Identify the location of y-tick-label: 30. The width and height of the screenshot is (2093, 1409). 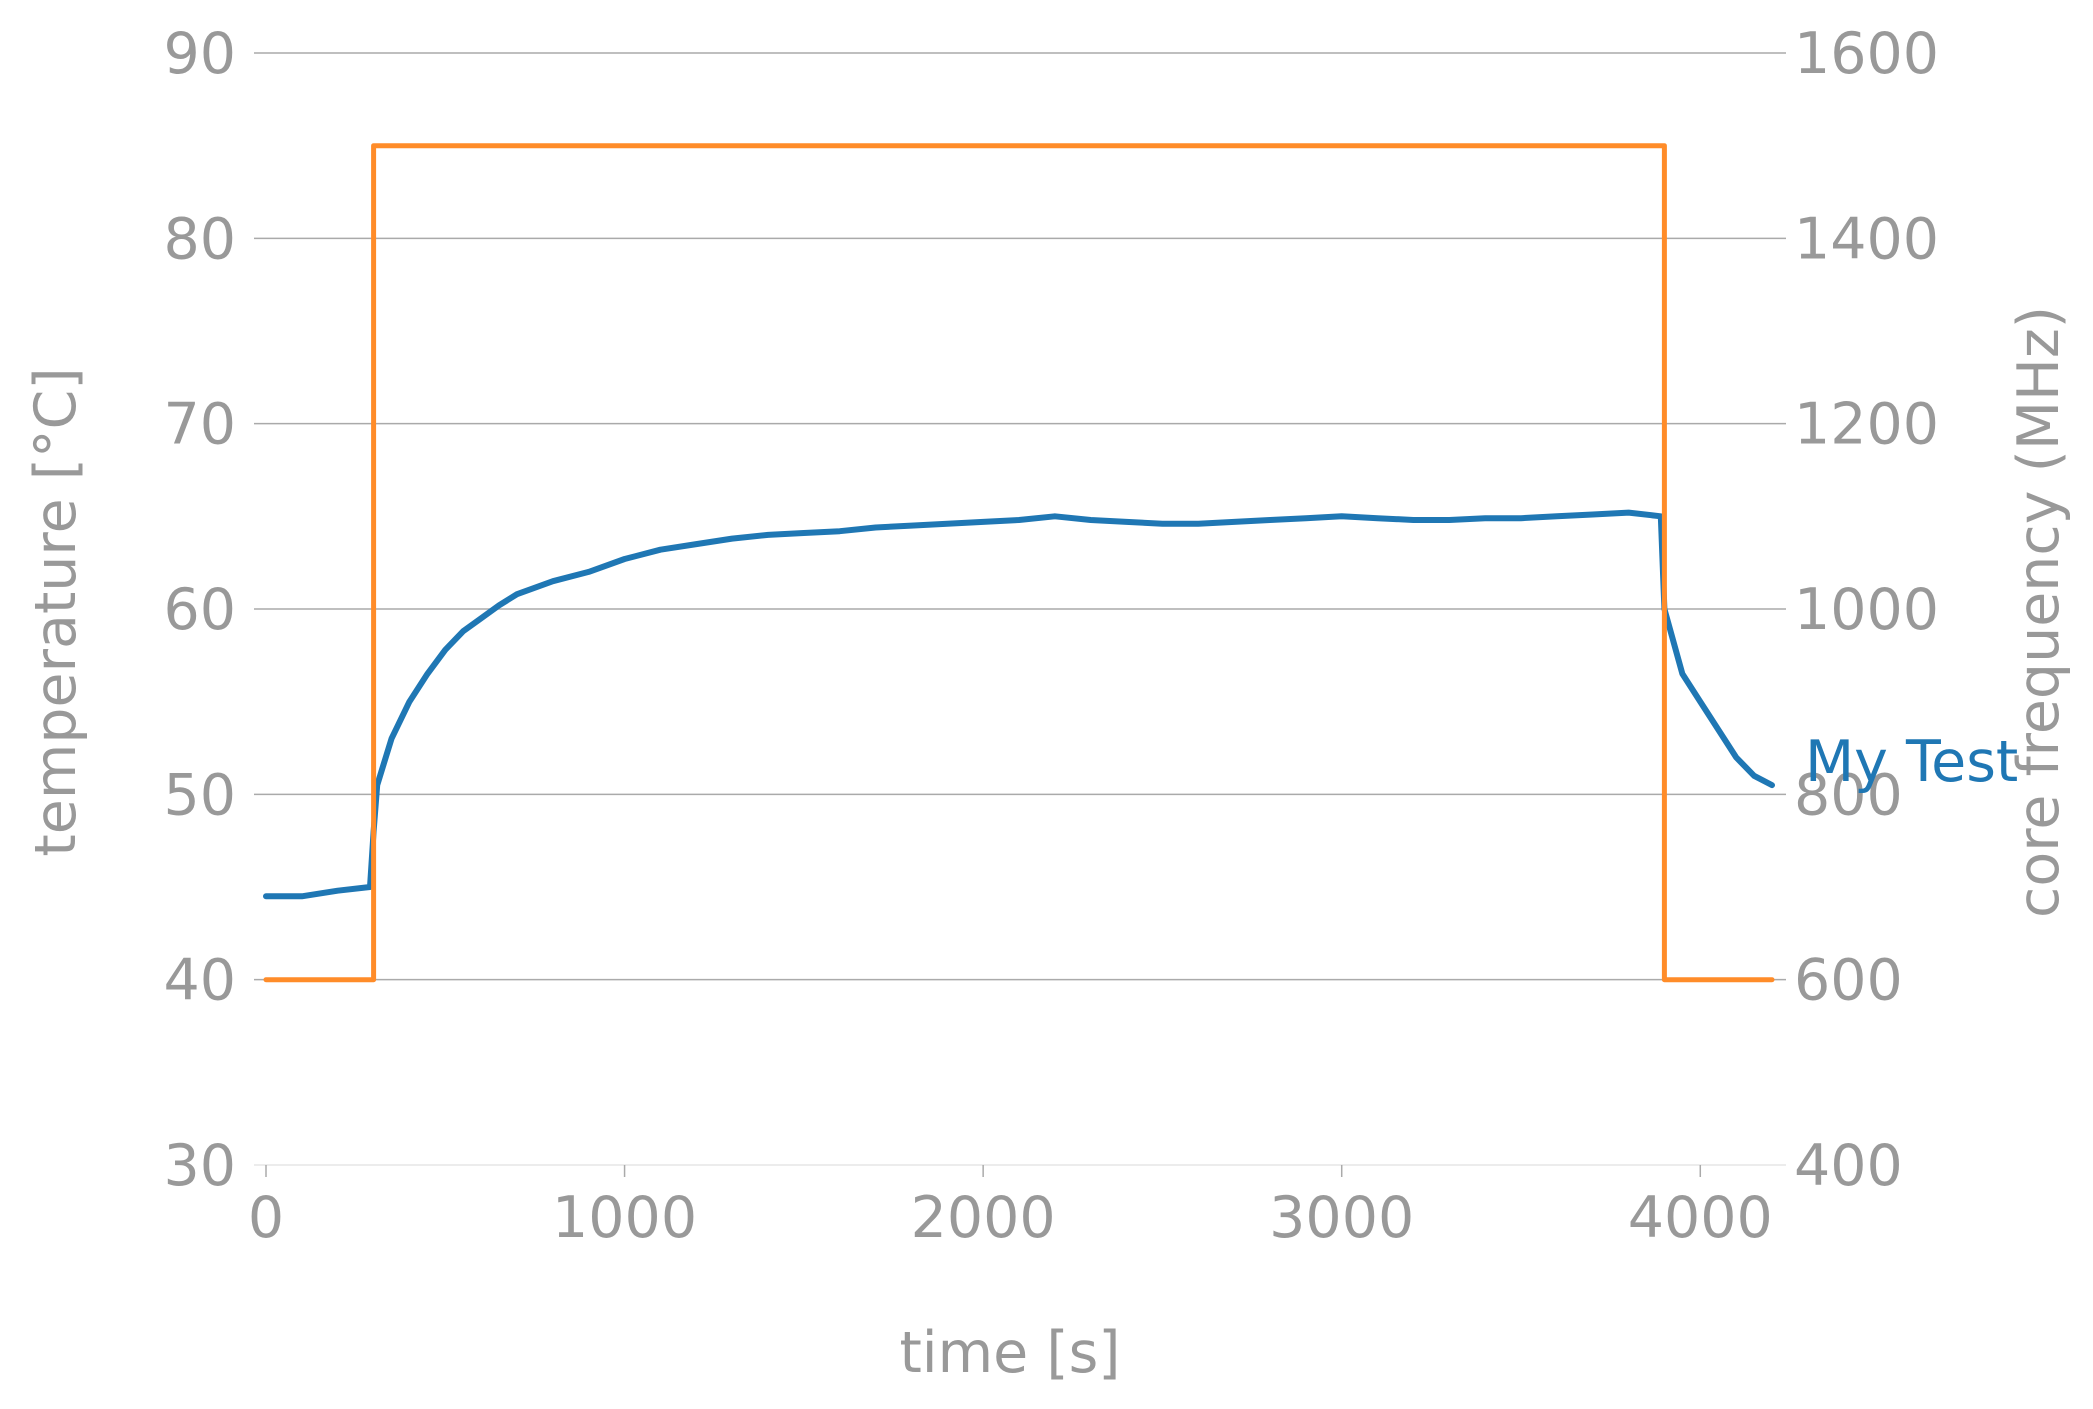
(199, 1166).